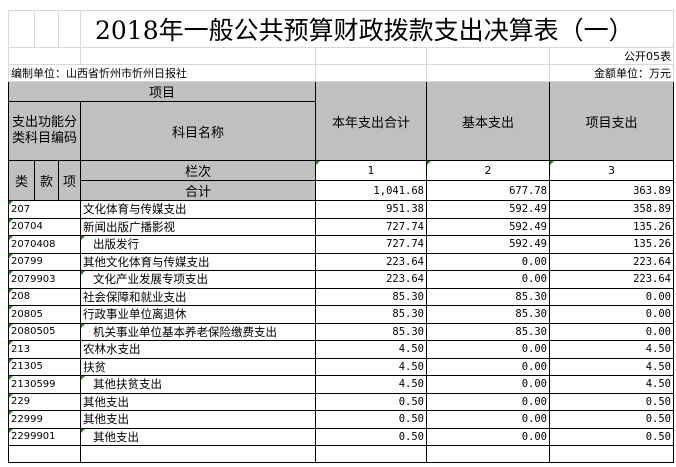 The width and height of the screenshot is (676, 467). What do you see at coordinates (44, 331) in the screenshot?
I see `row-code: 2080505` at bounding box center [44, 331].